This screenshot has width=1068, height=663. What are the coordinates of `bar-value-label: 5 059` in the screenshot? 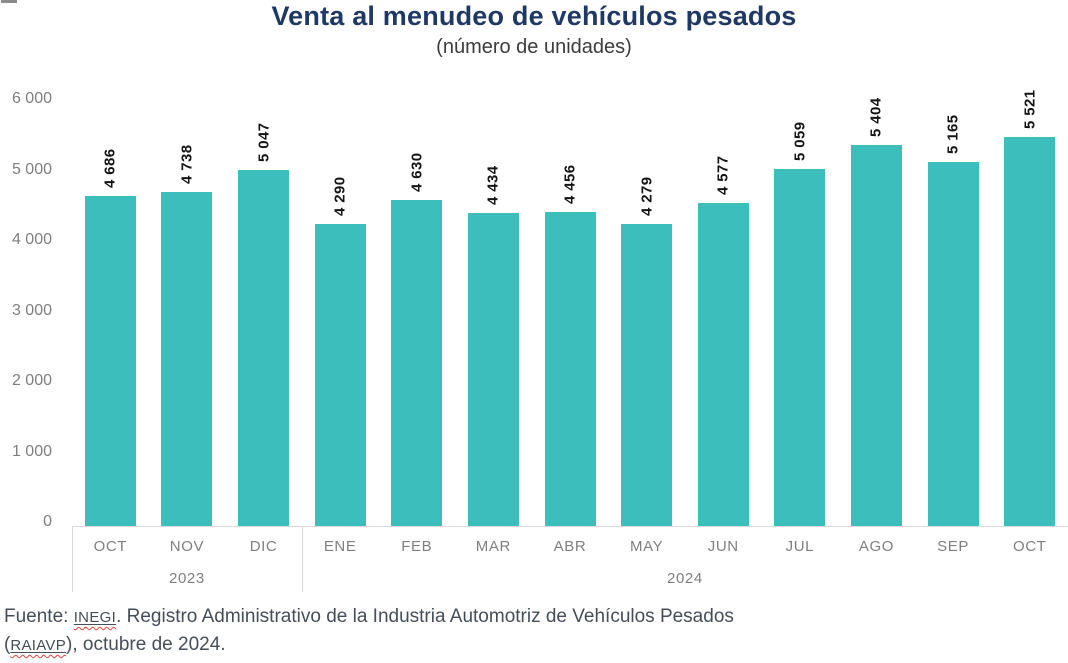 It's located at (800, 141).